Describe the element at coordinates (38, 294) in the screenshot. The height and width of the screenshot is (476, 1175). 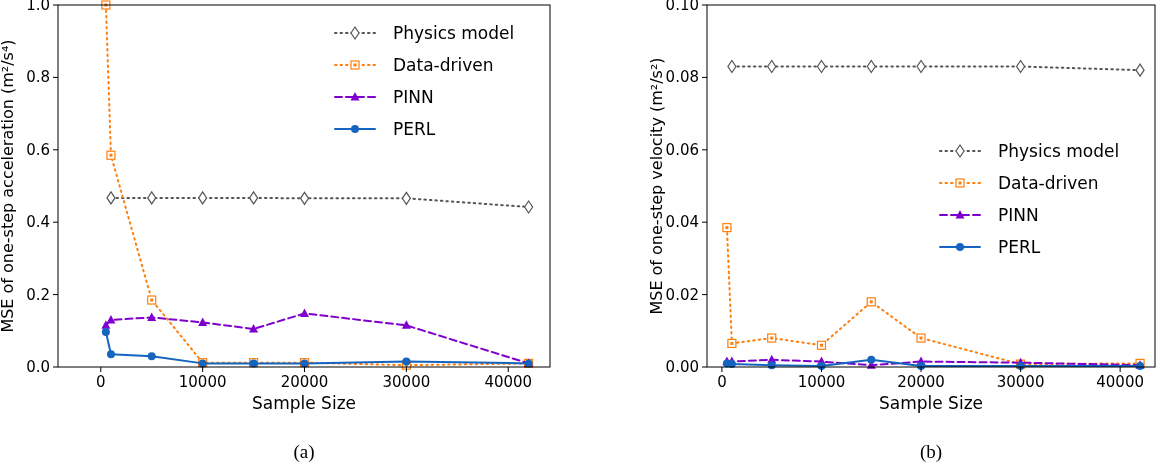
I see `y-tick-label: 0.2` at that location.